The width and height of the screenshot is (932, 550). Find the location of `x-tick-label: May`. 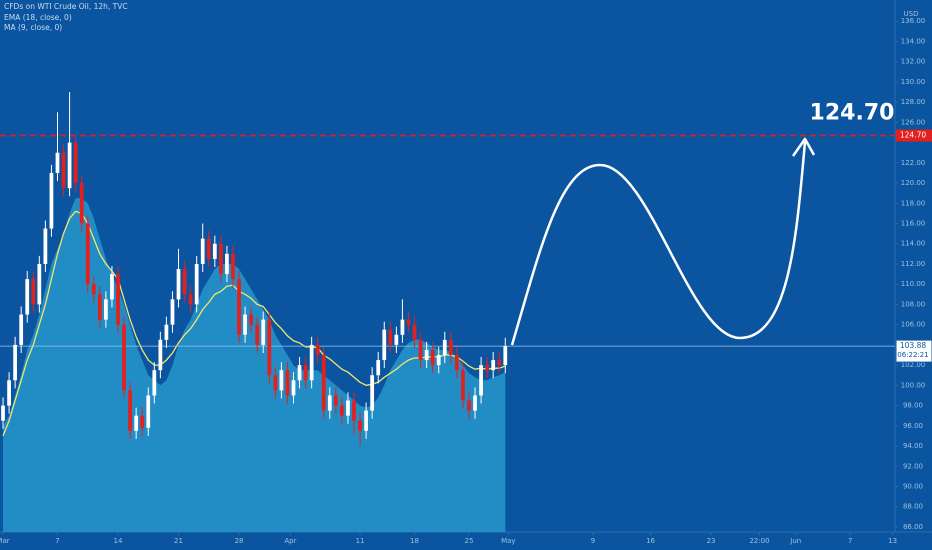

x-tick-label: May is located at coordinates (508, 541).